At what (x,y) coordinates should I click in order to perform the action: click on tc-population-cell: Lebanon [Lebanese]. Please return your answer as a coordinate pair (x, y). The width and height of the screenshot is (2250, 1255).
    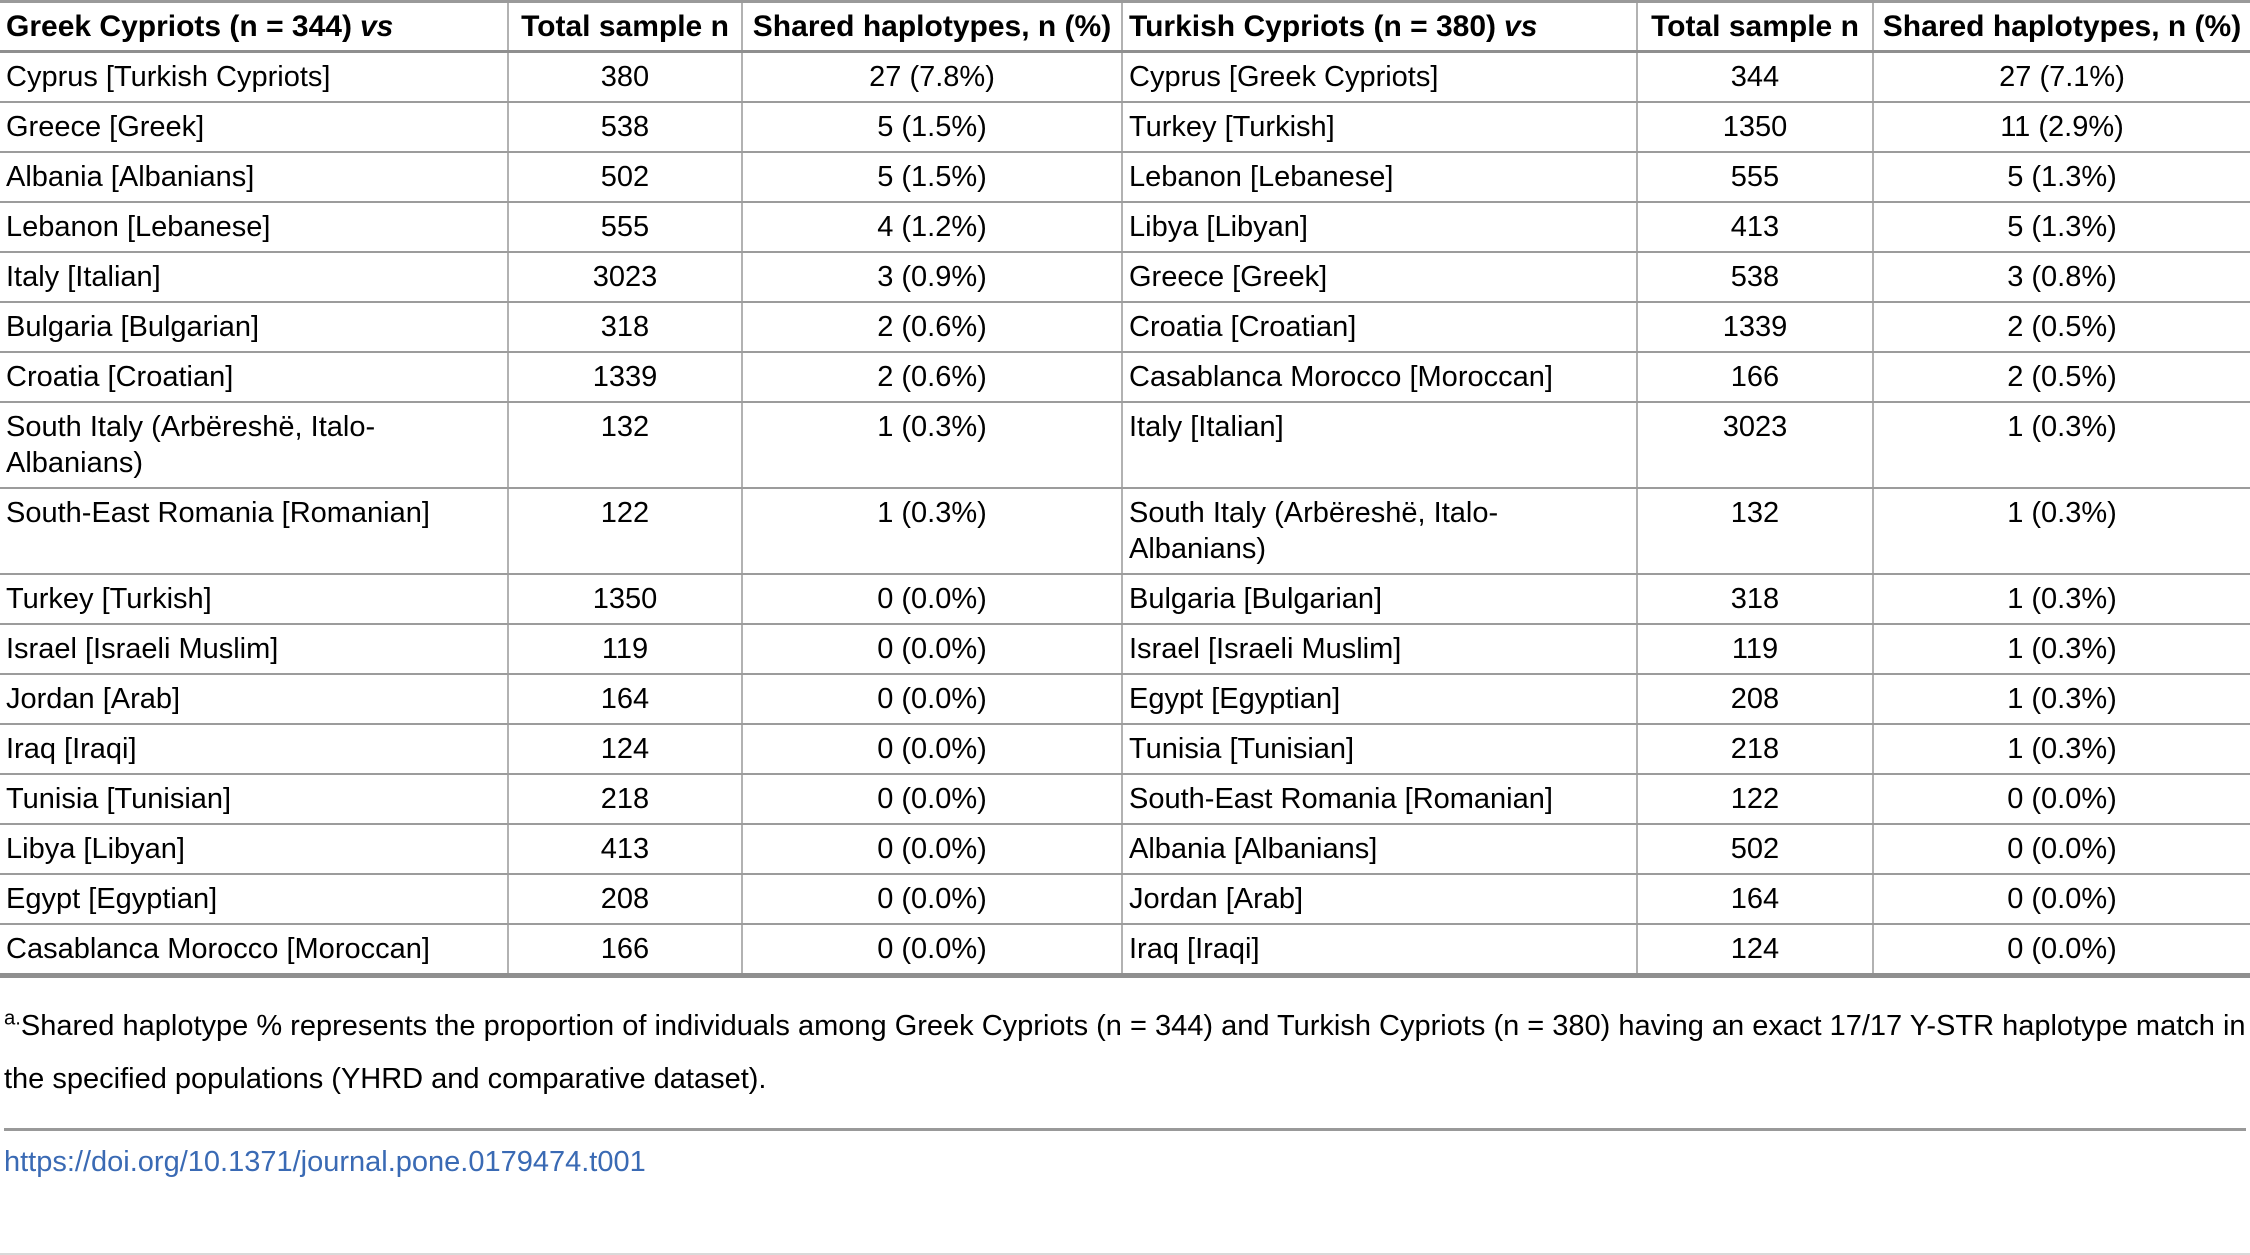
    Looking at the image, I should click on (1379, 177).